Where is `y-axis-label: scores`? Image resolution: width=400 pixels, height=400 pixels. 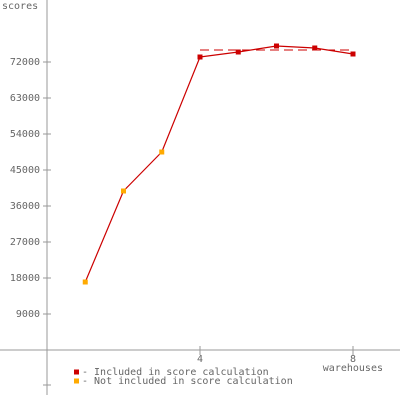 y-axis-label: scores is located at coordinates (20, 6).